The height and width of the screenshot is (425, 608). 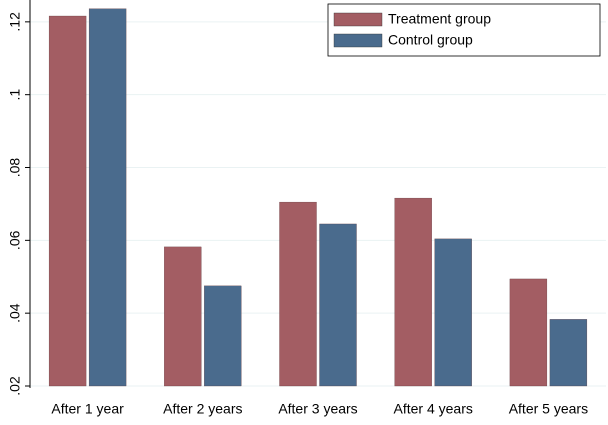 What do you see at coordinates (15, 313) in the screenshot?
I see `y-tick-label: .04` at bounding box center [15, 313].